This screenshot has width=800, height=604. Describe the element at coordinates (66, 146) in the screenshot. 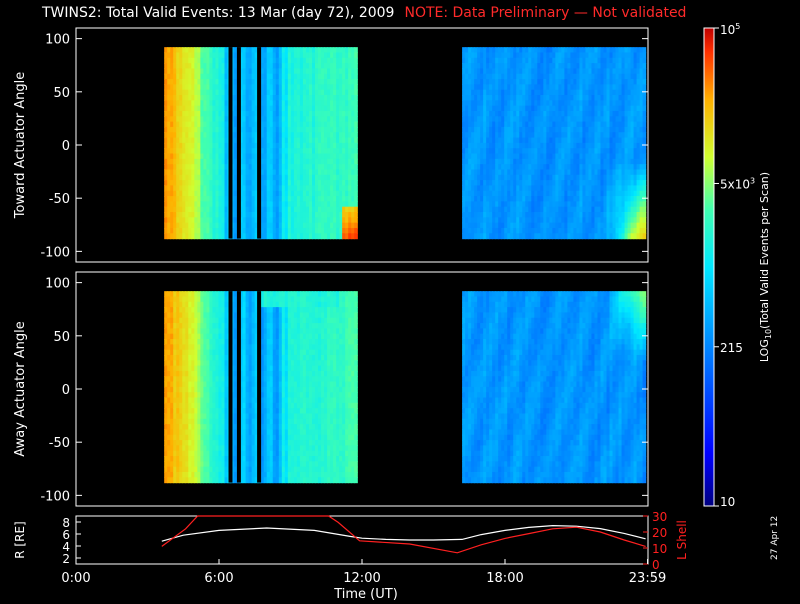

I see `y-tick-label: 0` at that location.